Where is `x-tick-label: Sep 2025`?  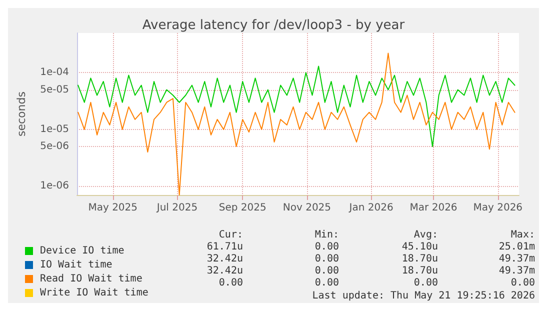
x-tick-label: Sep 2025 is located at coordinates (242, 208).